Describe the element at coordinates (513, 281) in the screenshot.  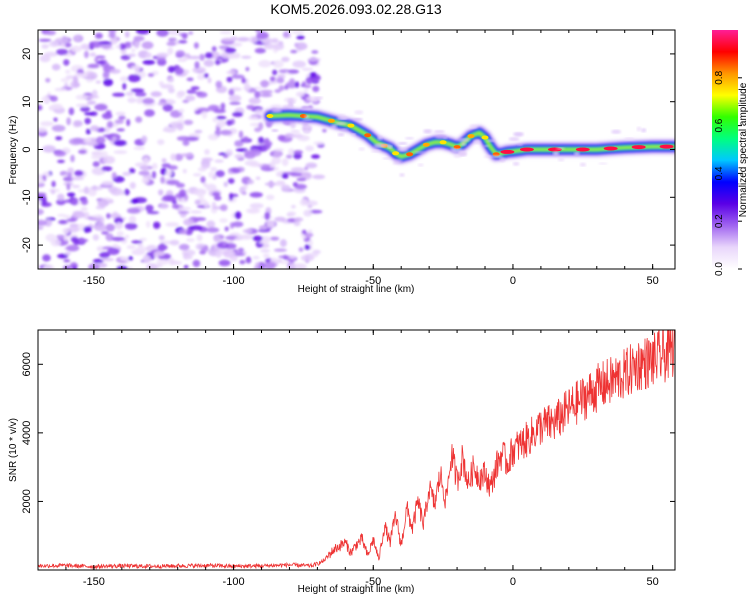
I see `x-tick-label: 0` at that location.